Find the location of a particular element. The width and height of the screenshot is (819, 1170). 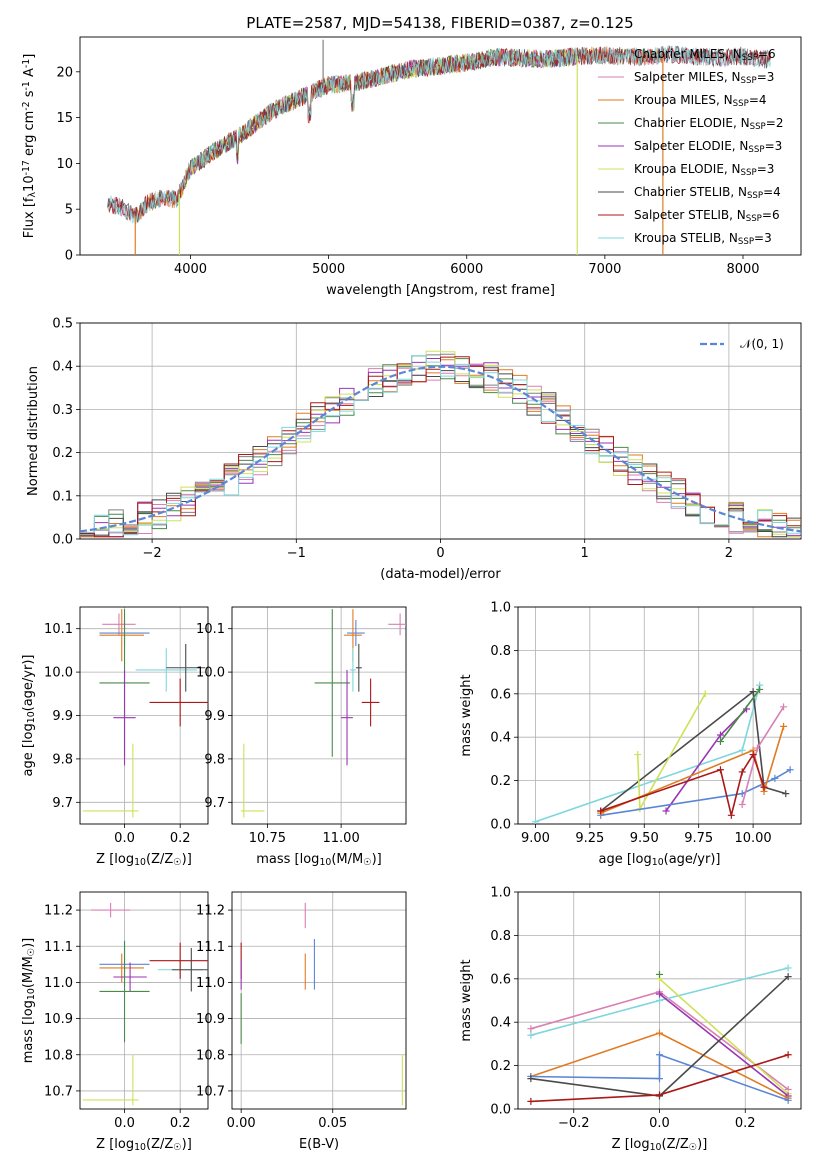

x-axis-label: age [log10(age/yr)] is located at coordinates (660, 860).